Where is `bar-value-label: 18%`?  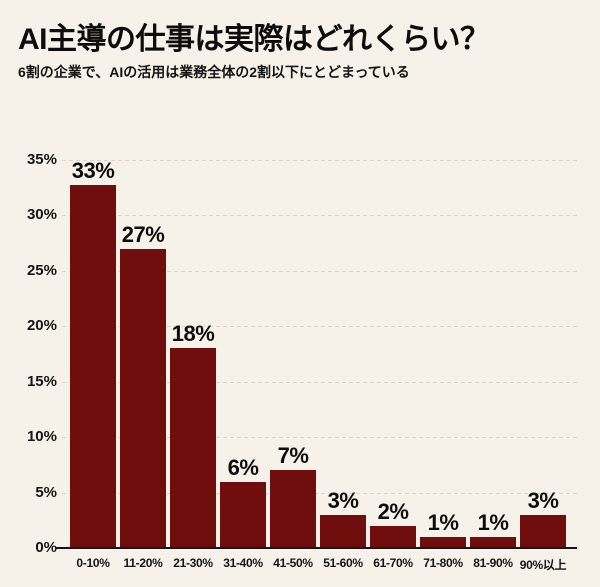
bar-value-label: 18% is located at coordinates (193, 334).